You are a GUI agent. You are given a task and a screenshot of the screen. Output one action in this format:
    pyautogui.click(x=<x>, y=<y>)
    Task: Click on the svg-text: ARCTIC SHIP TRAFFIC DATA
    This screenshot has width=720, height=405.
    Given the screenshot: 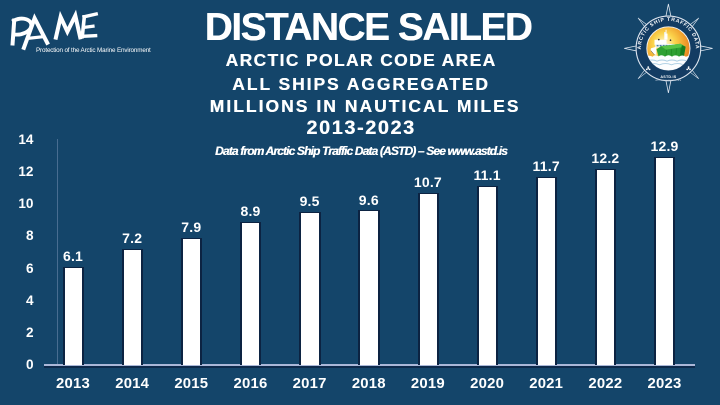 What is the action you would take?
    pyautogui.click(x=668, y=80)
    